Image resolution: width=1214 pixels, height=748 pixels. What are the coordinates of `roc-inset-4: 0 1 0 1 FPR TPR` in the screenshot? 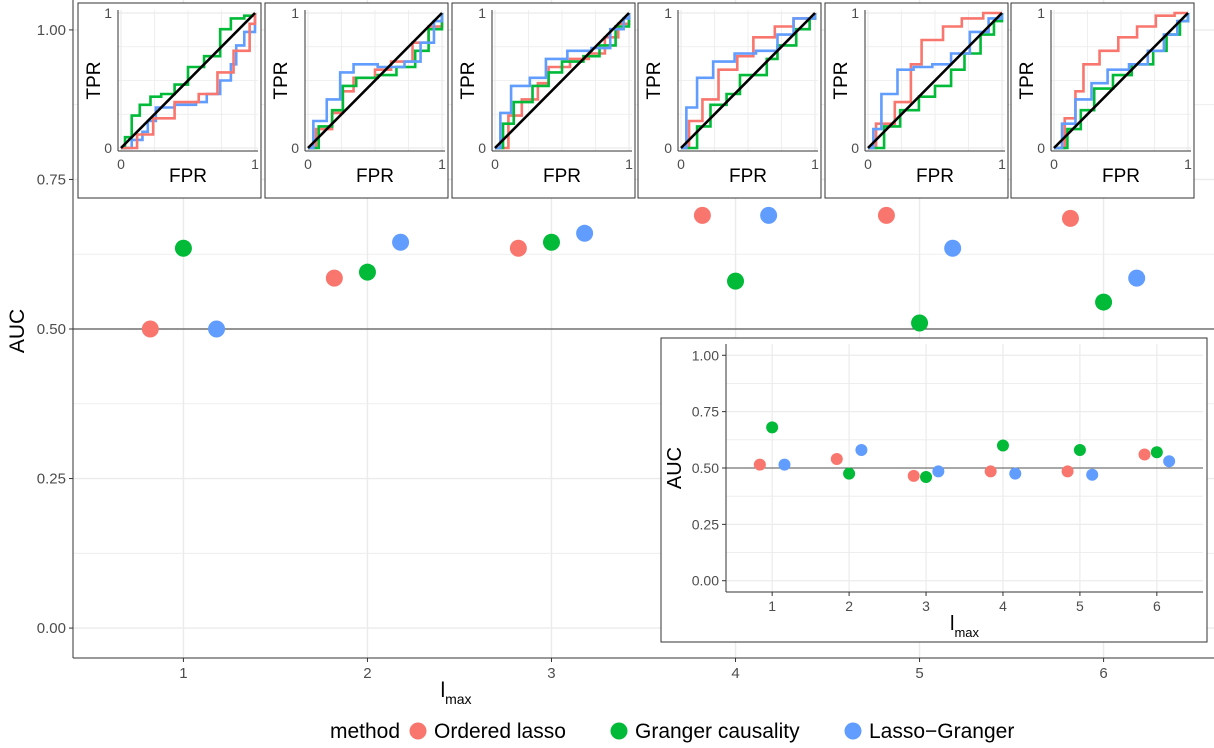 It's located at (729, 100).